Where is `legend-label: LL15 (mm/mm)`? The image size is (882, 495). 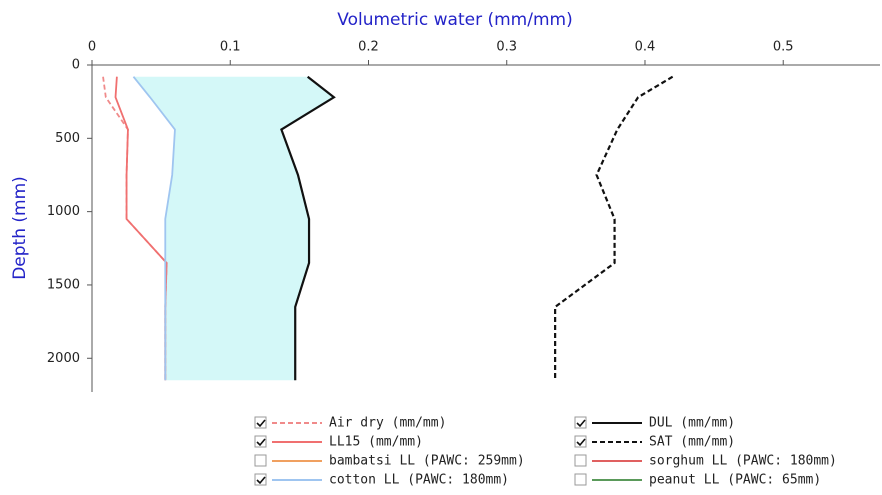 legend-label: LL15 (mm/mm) is located at coordinates (376, 442).